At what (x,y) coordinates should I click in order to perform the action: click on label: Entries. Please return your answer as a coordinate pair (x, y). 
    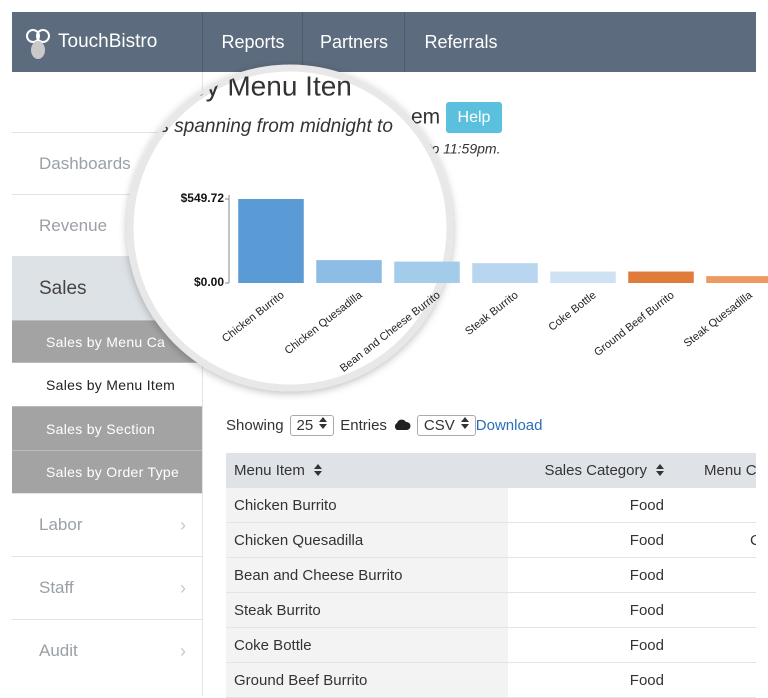
    Looking at the image, I should click on (363, 425).